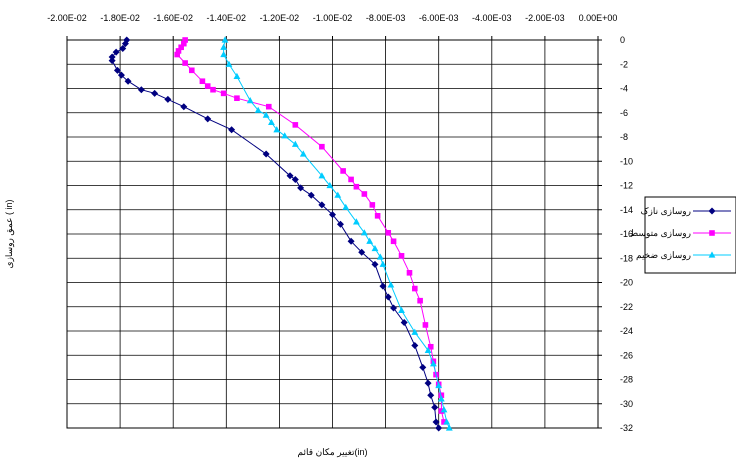 This screenshot has height=461, width=736. I want to click on legend-item-1: روسازی نازک, so click(685, 211).